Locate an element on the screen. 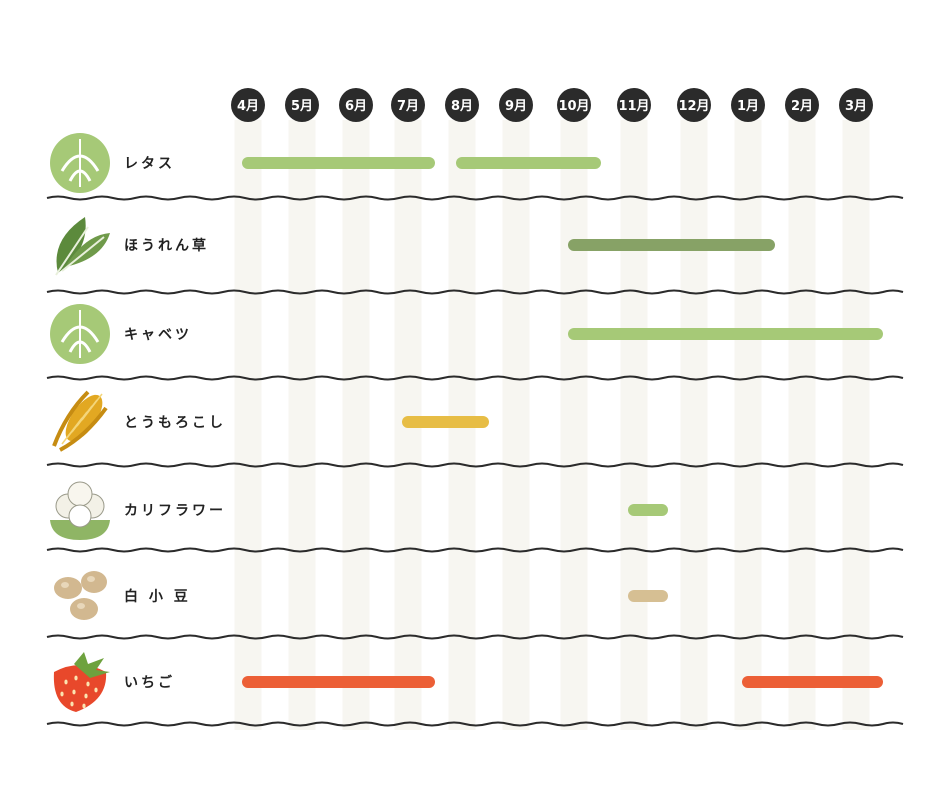 The image size is (951, 788). month-label: 9月 is located at coordinates (516, 106).